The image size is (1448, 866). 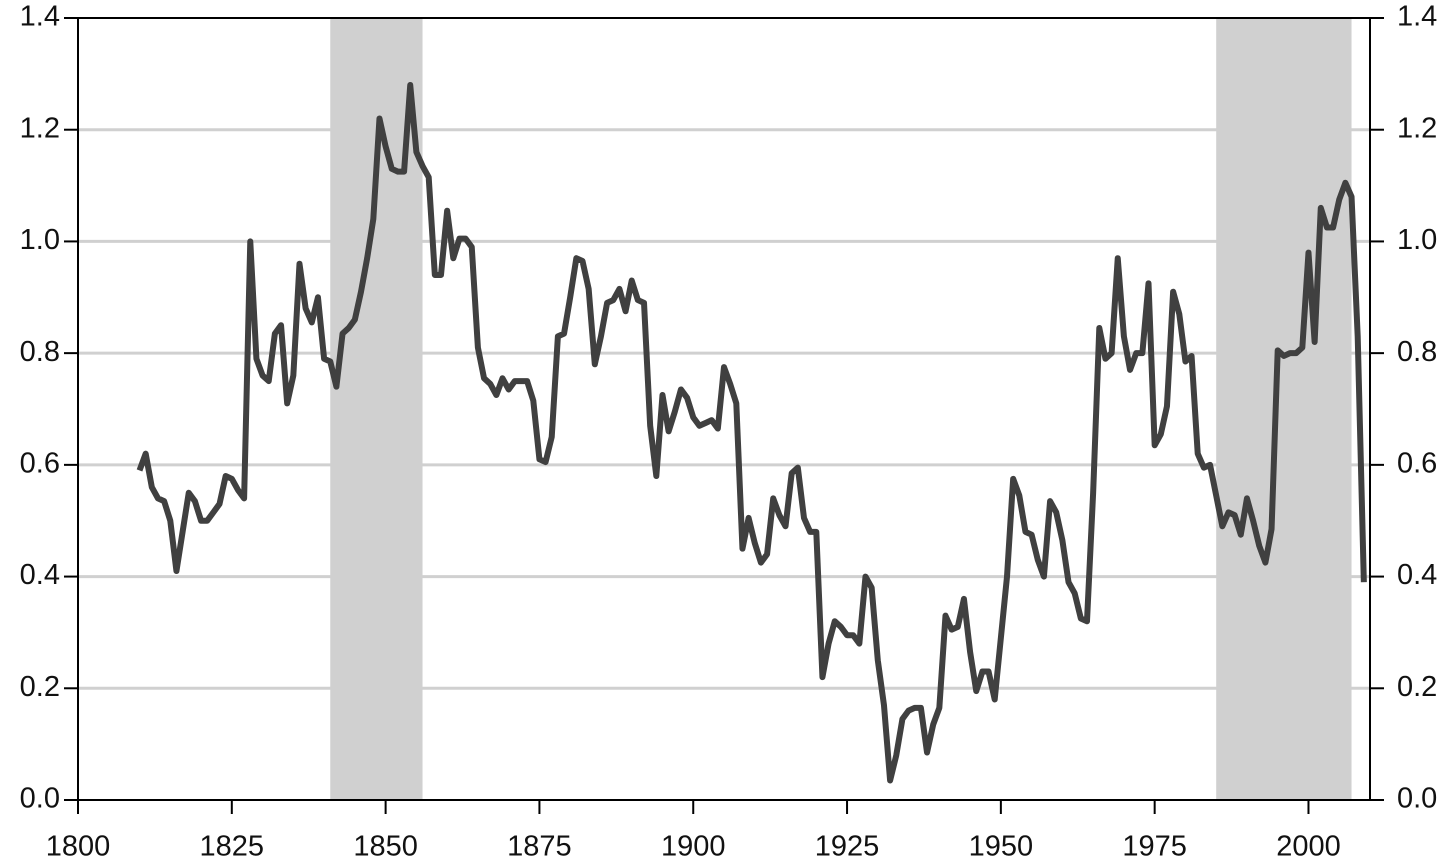 What do you see at coordinates (1417, 575) in the screenshot?
I see `y2-tick-label: 0.4` at bounding box center [1417, 575].